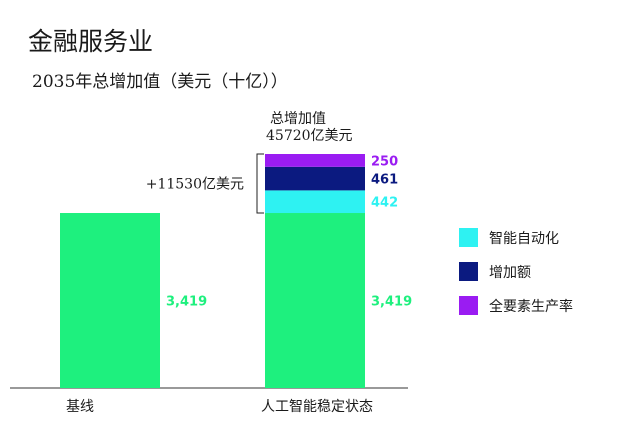  I want to click on increase-label: +11530亿美元, so click(195, 185).